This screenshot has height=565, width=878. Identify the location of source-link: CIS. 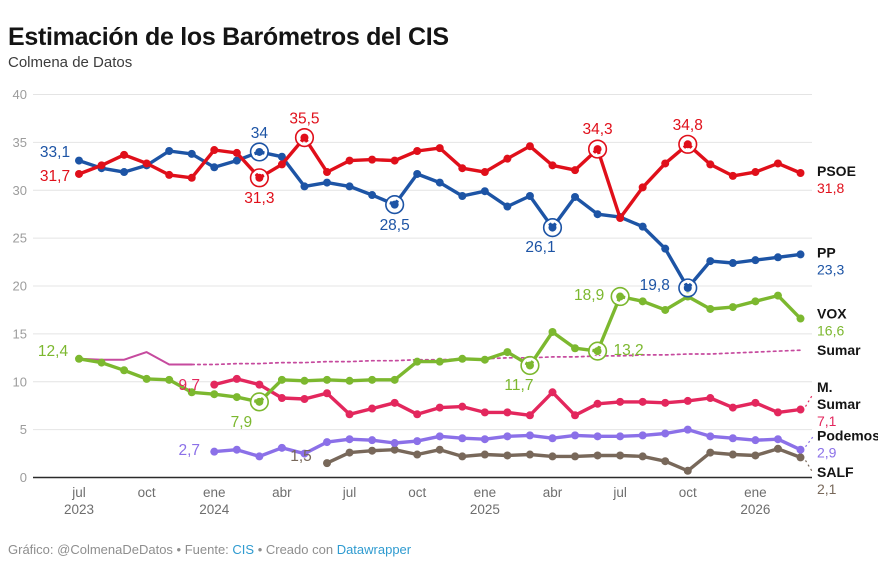
(243, 549).